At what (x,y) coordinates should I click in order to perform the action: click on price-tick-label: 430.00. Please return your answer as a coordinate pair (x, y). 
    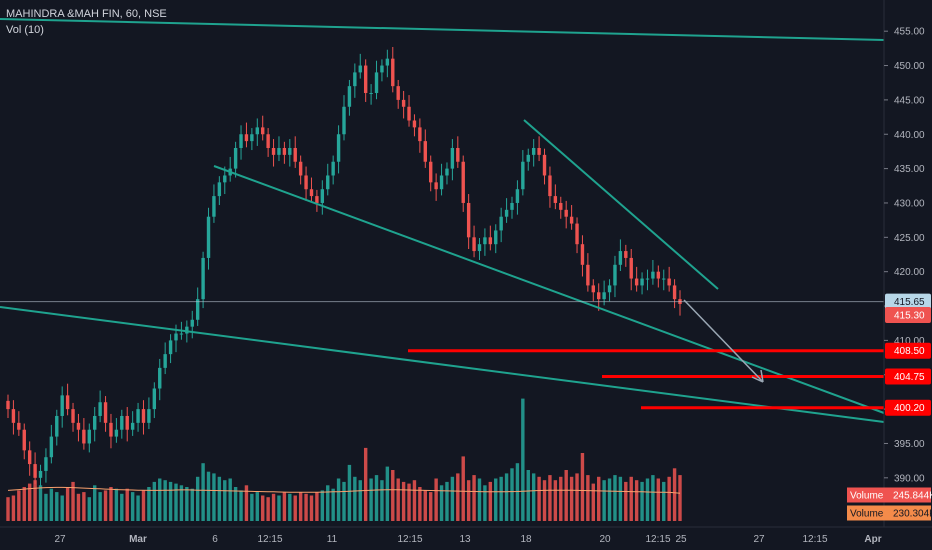
    Looking at the image, I should click on (909, 203).